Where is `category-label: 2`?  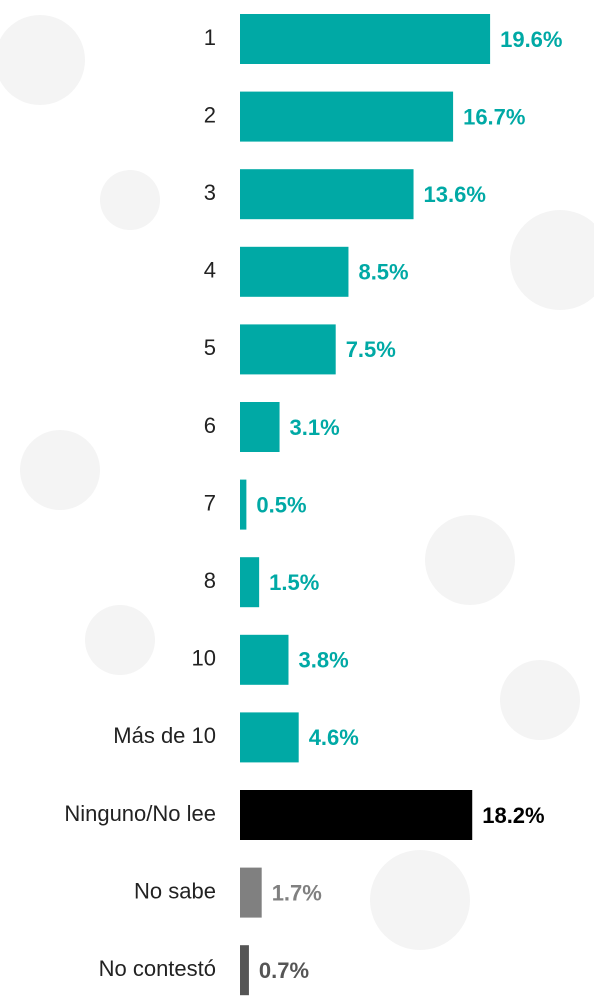 category-label: 2 is located at coordinates (210, 114).